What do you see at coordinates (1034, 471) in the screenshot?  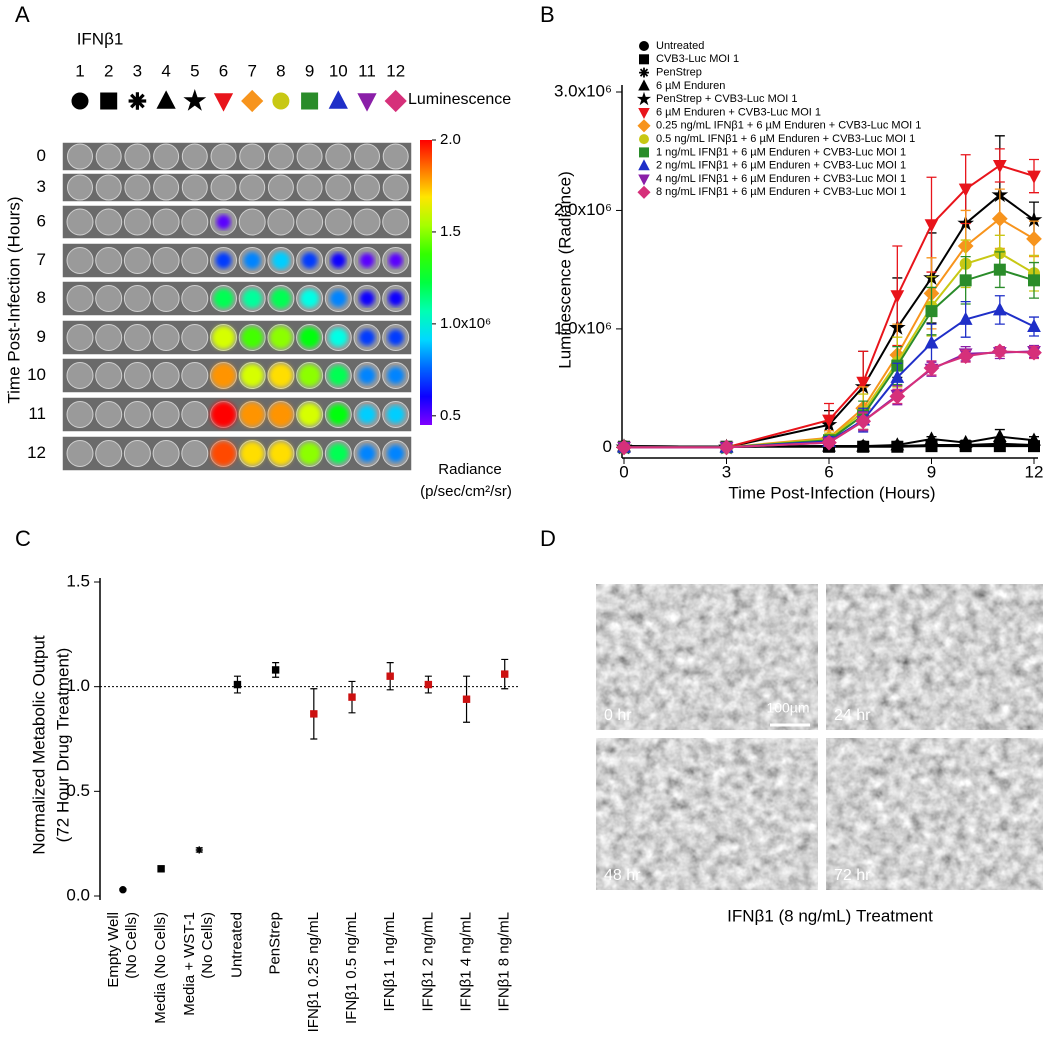 I see `x-tick-label: 12` at bounding box center [1034, 471].